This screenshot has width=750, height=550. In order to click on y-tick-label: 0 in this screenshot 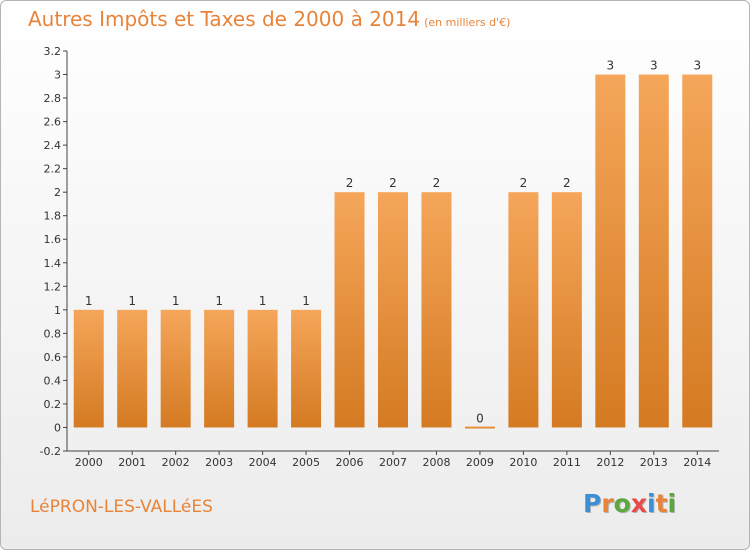, I will do `click(57, 427)`.